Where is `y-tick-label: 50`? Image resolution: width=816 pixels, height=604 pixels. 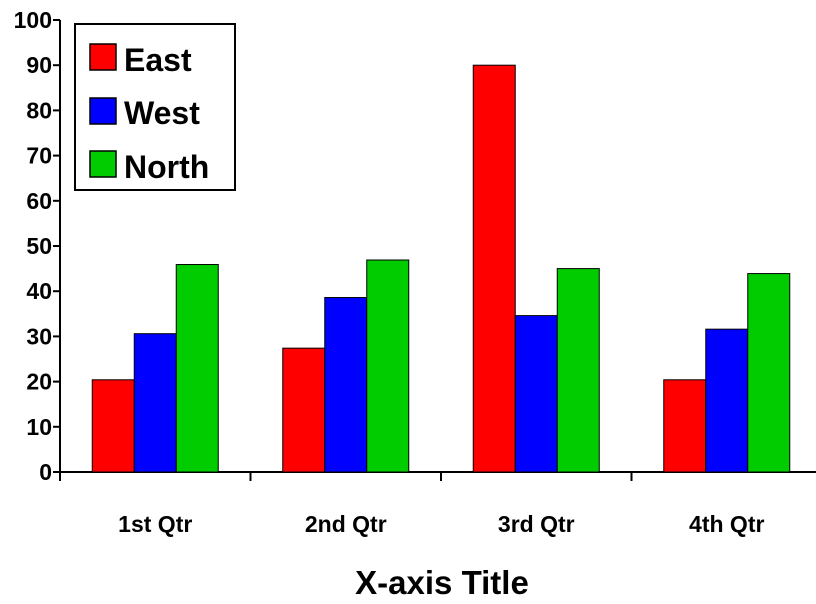
y-tick-label: 50 is located at coordinates (39, 246).